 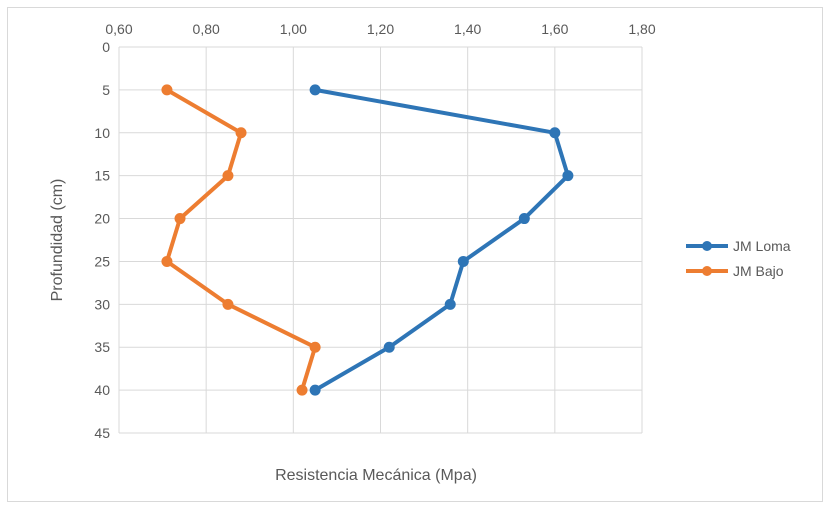 I want to click on y-axis-tick-labels: 0 5 10 15 20 25 30 35 40 45, so click(x=102, y=240).